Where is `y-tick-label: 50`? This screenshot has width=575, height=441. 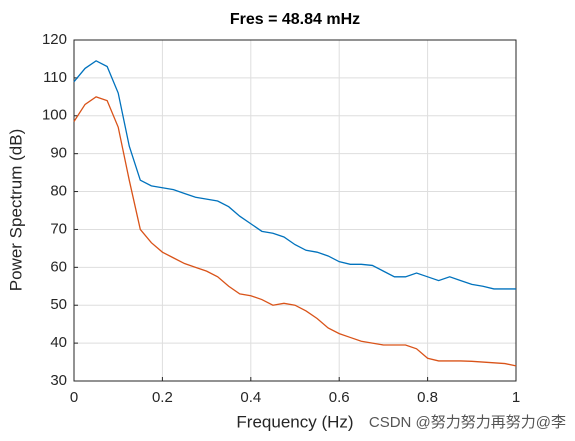 y-tick-label: 50 is located at coordinates (58, 304).